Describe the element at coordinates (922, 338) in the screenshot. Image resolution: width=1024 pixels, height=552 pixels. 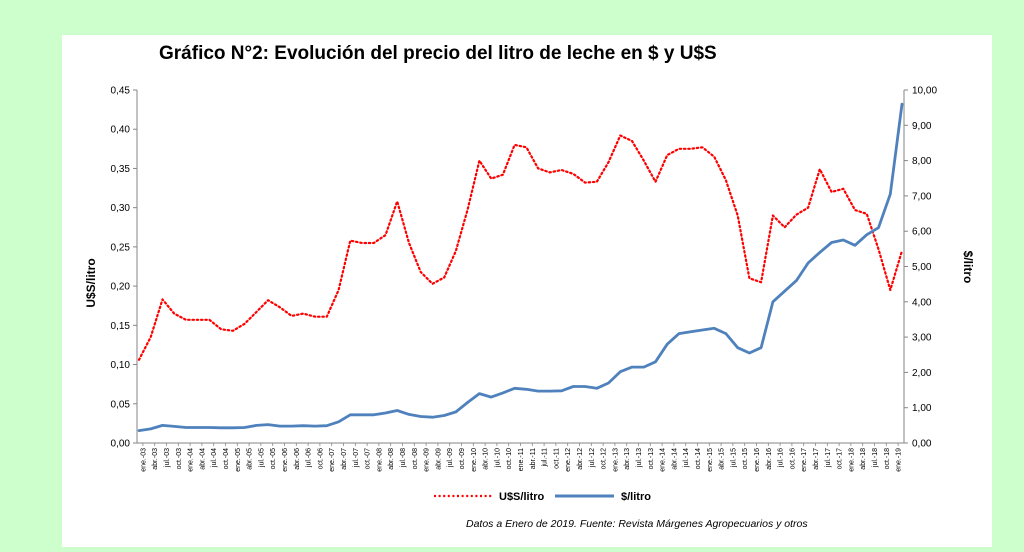
I see `y-right-tick-label: 3,00` at that location.